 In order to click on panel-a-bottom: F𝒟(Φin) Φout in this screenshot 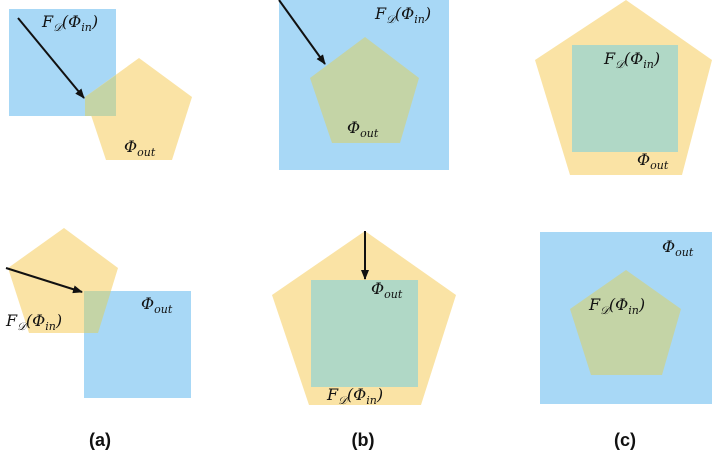, I will do `click(98, 313)`.